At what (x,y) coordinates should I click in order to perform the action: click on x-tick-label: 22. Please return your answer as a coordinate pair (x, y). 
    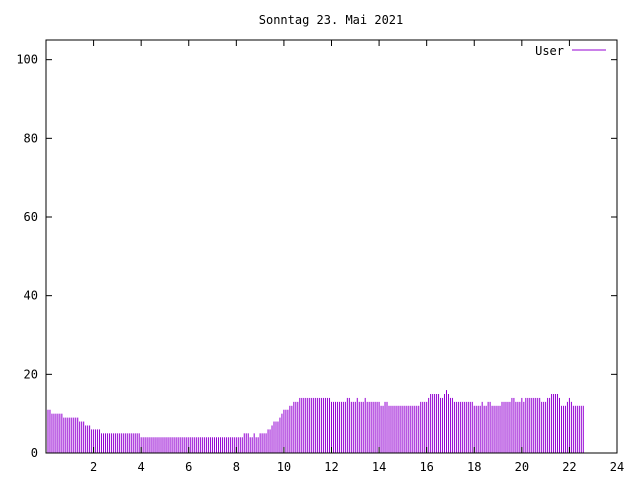
    Looking at the image, I should click on (569, 467).